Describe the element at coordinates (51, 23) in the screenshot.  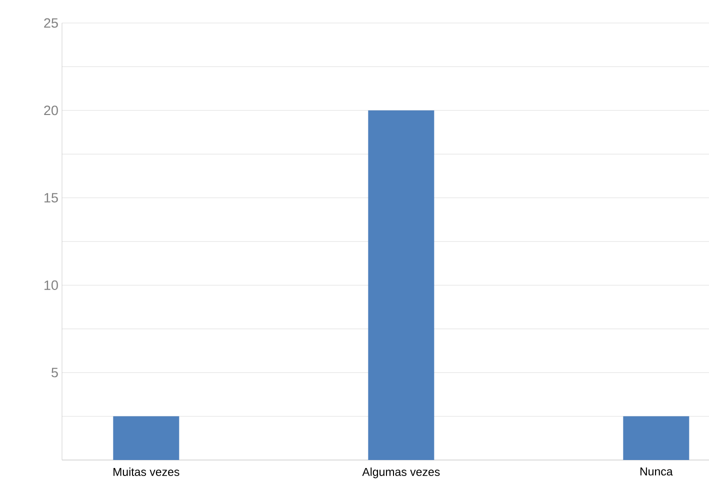
I see `y-tick-label: 25` at that location.